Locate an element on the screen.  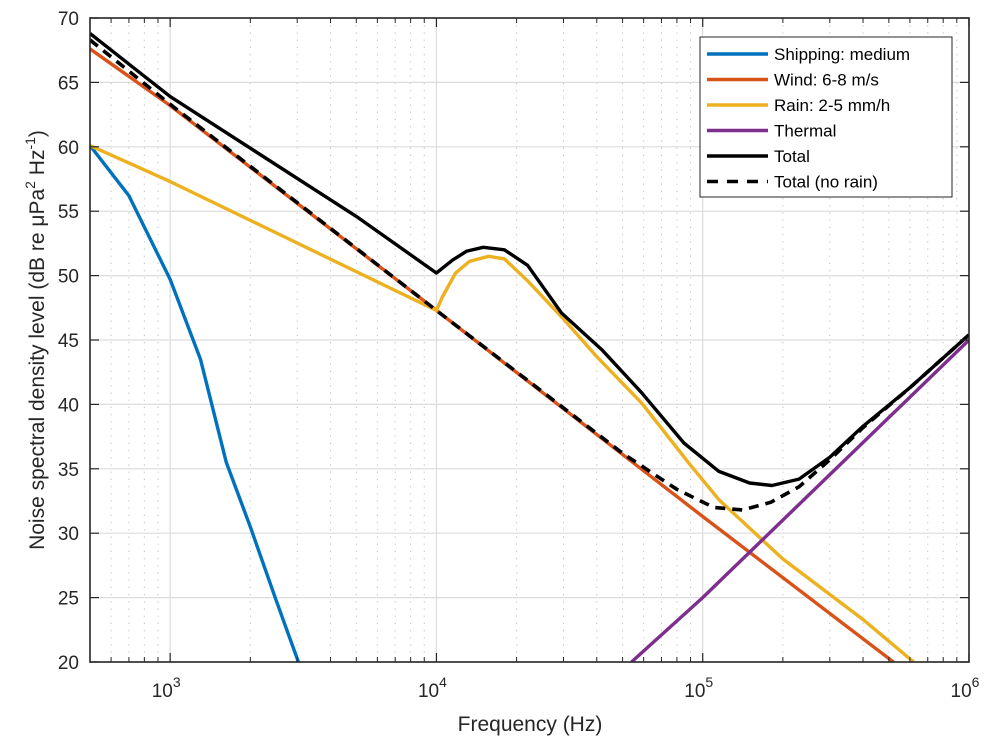
legend-box is located at coordinates (826, 117).